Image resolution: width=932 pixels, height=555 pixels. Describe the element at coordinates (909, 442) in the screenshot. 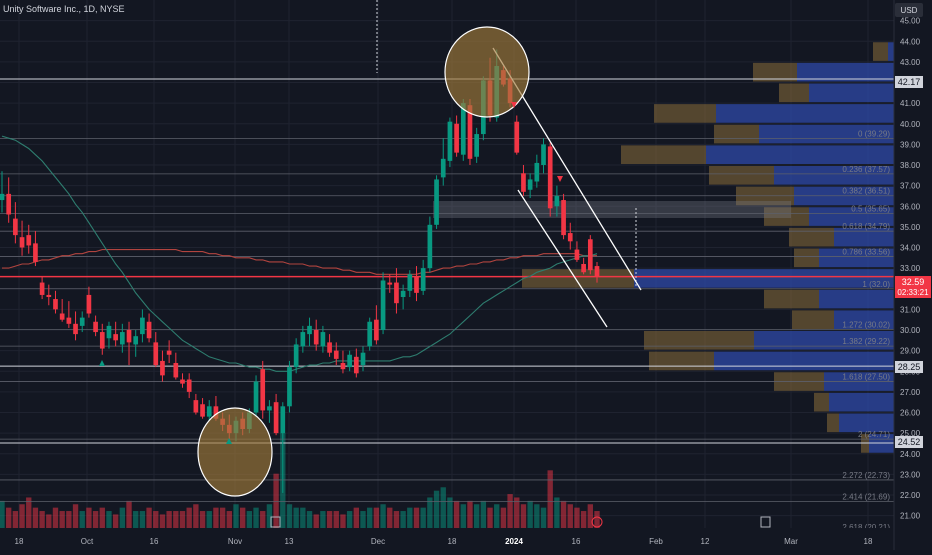

I see `level-badge-c-text: 24.52` at that location.